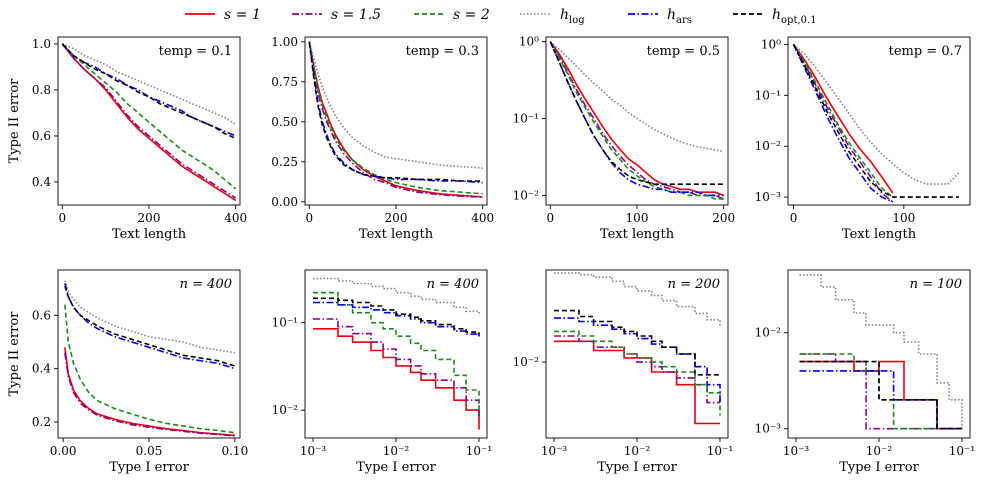  I want to click on x-tick-label: 0.05, so click(149, 451).